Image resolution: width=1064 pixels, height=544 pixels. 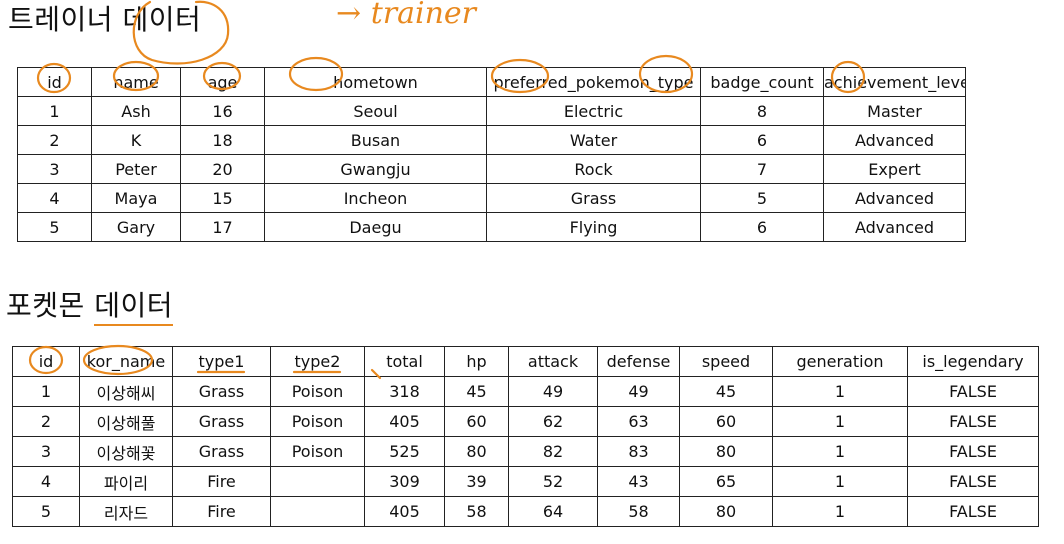 I want to click on pokemon-cell-id: 4, so click(x=46, y=481).